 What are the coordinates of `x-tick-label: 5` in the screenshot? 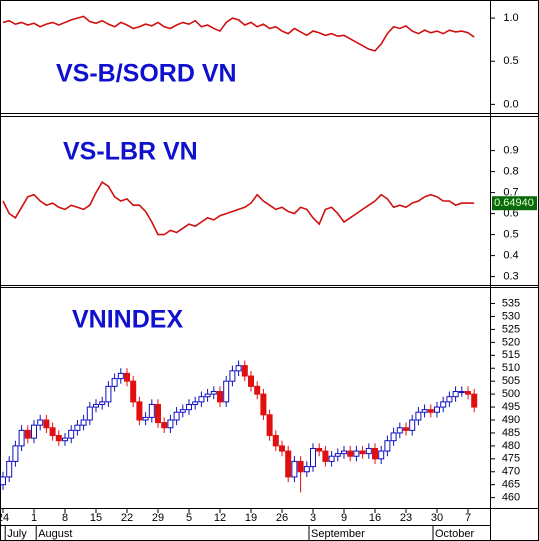 It's located at (189, 518).